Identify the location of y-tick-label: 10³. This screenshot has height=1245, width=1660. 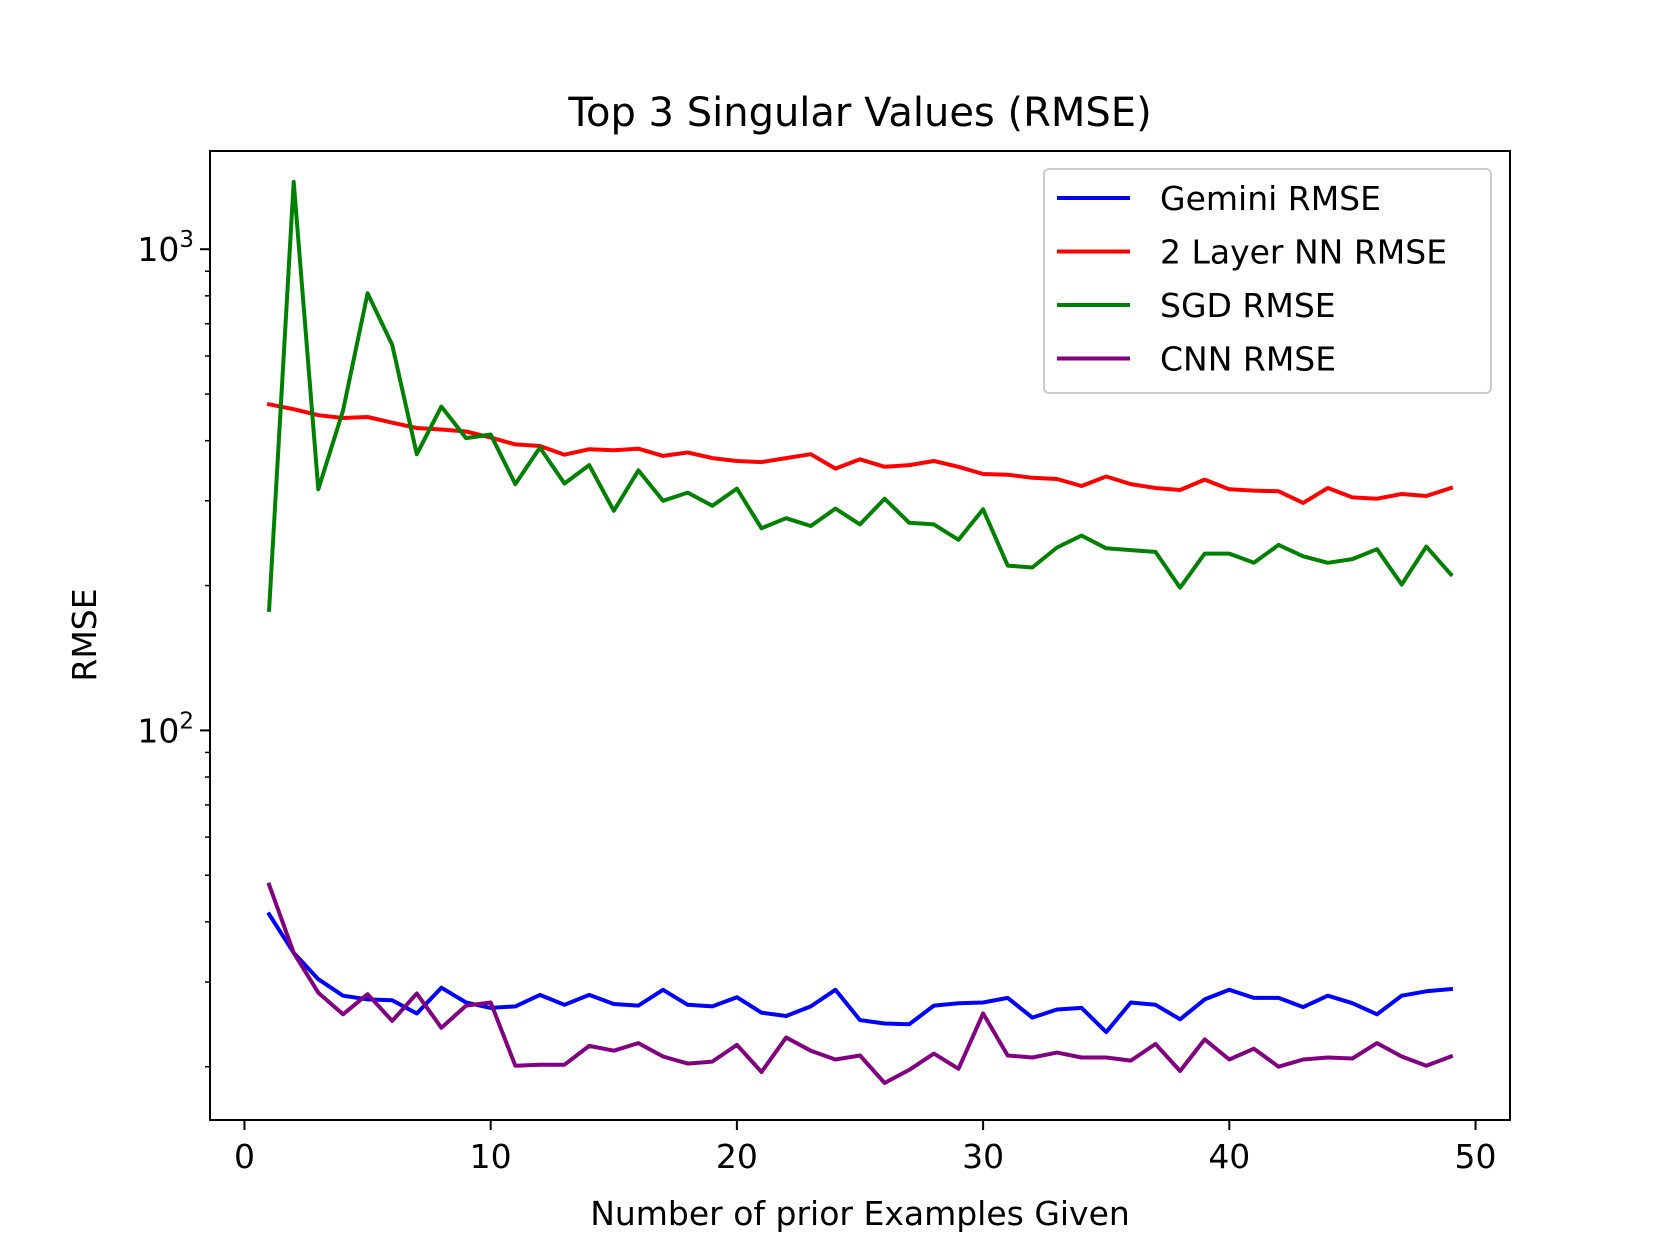
(165, 248).